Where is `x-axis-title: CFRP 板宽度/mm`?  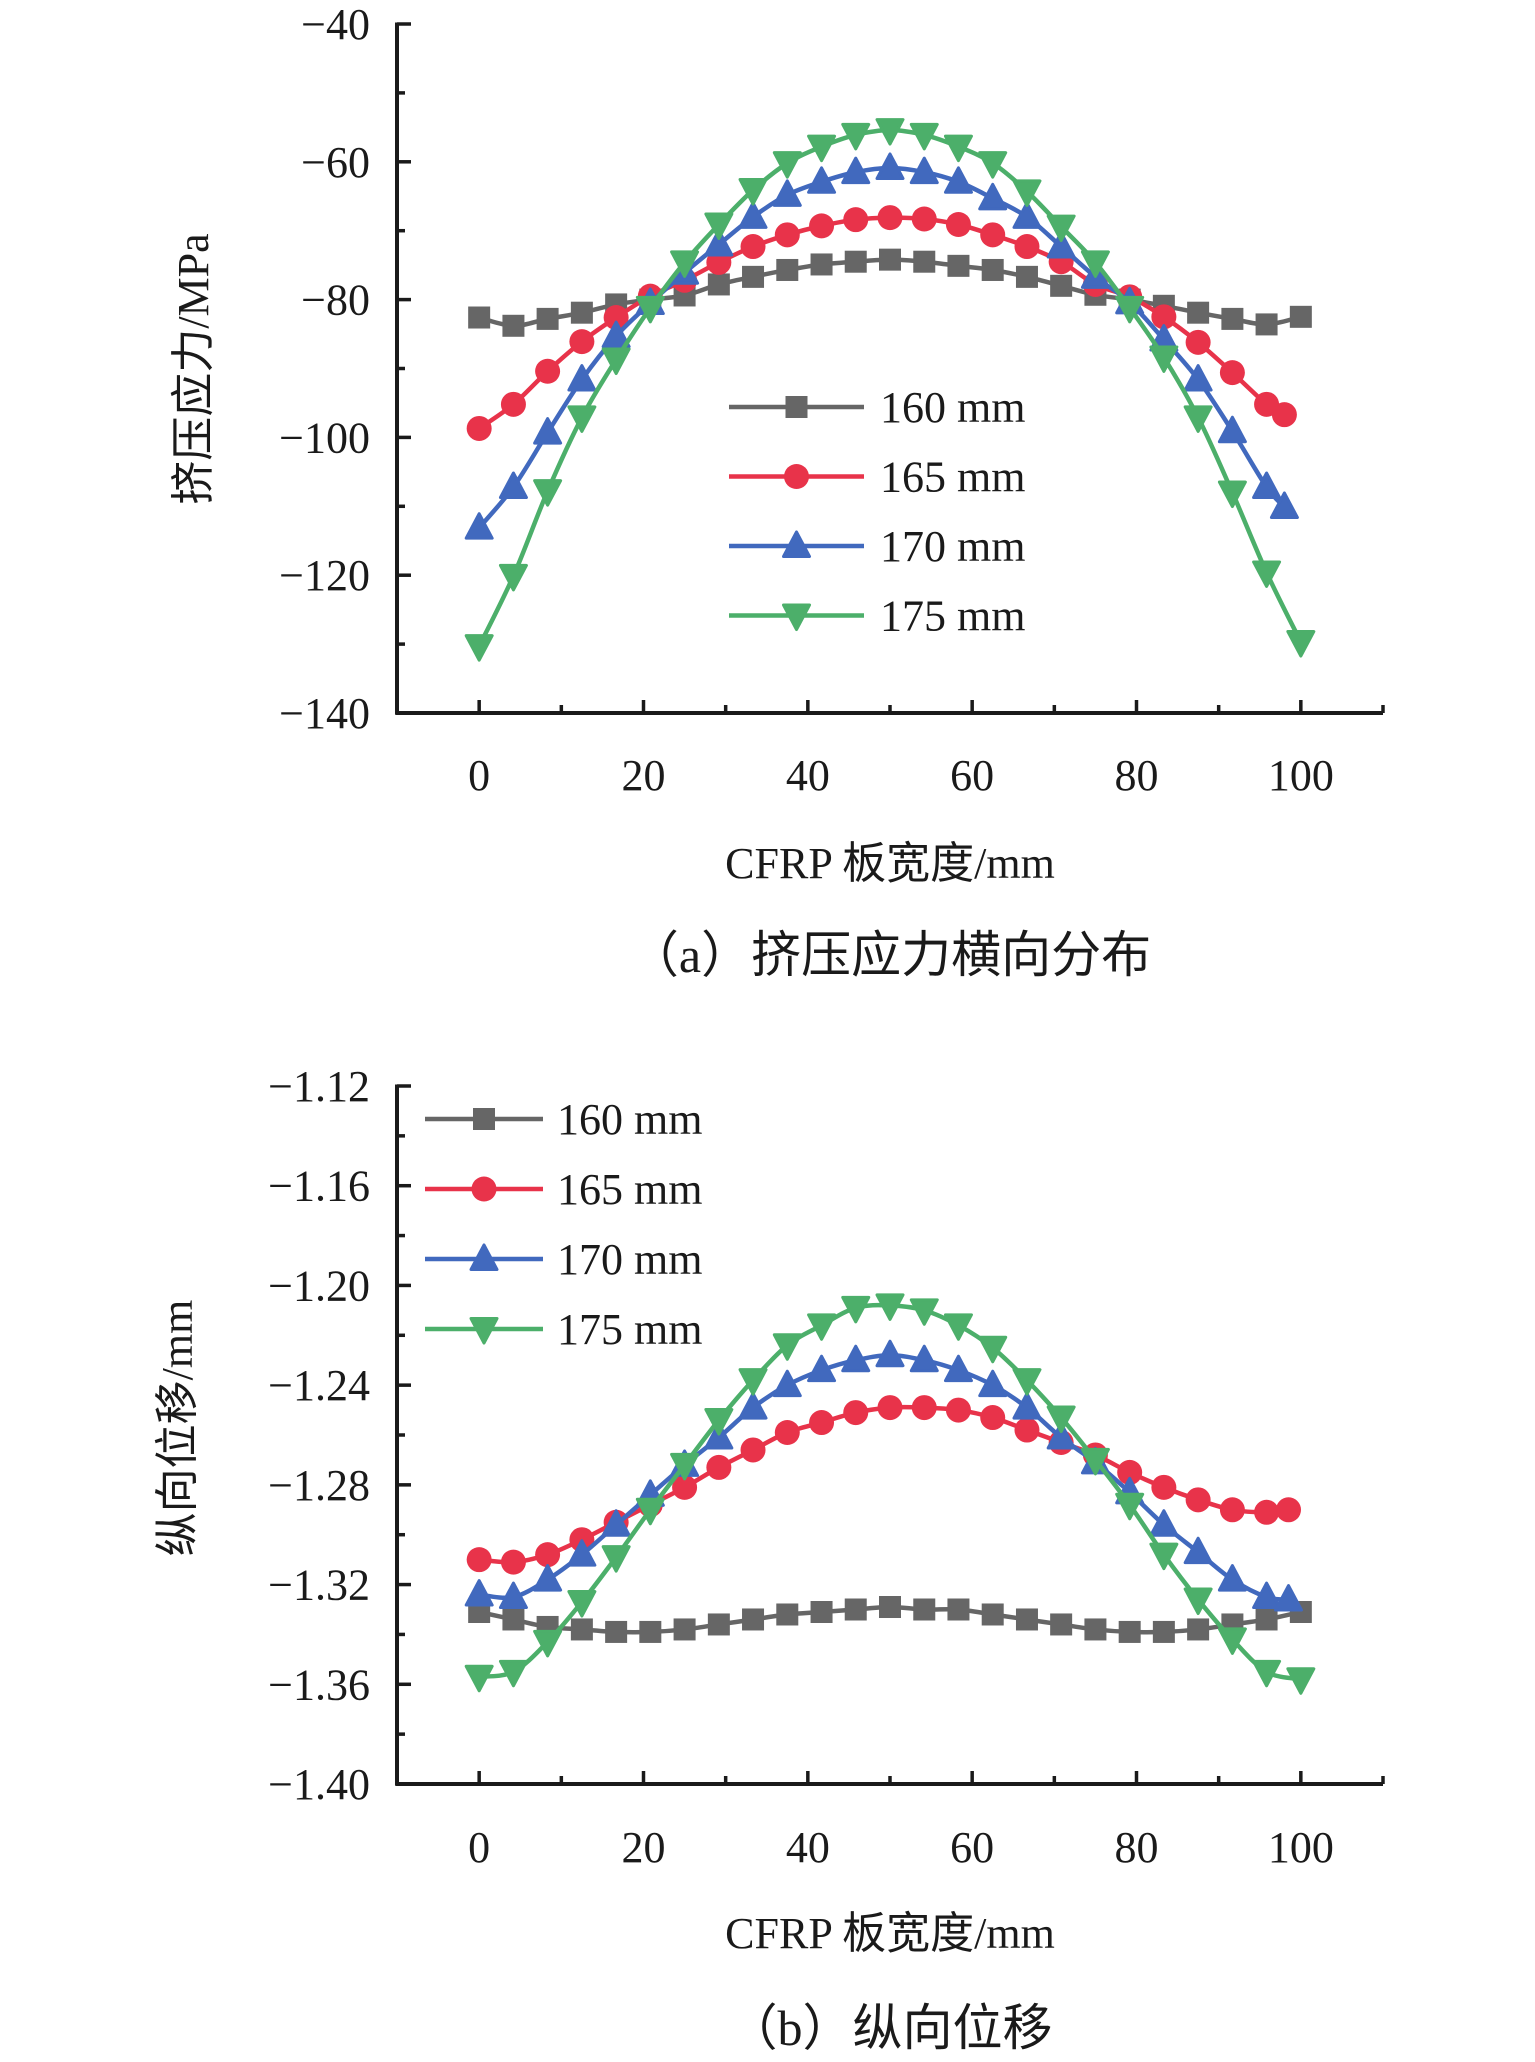
x-axis-title: CFRP 板宽度/mm is located at coordinates (890, 1933).